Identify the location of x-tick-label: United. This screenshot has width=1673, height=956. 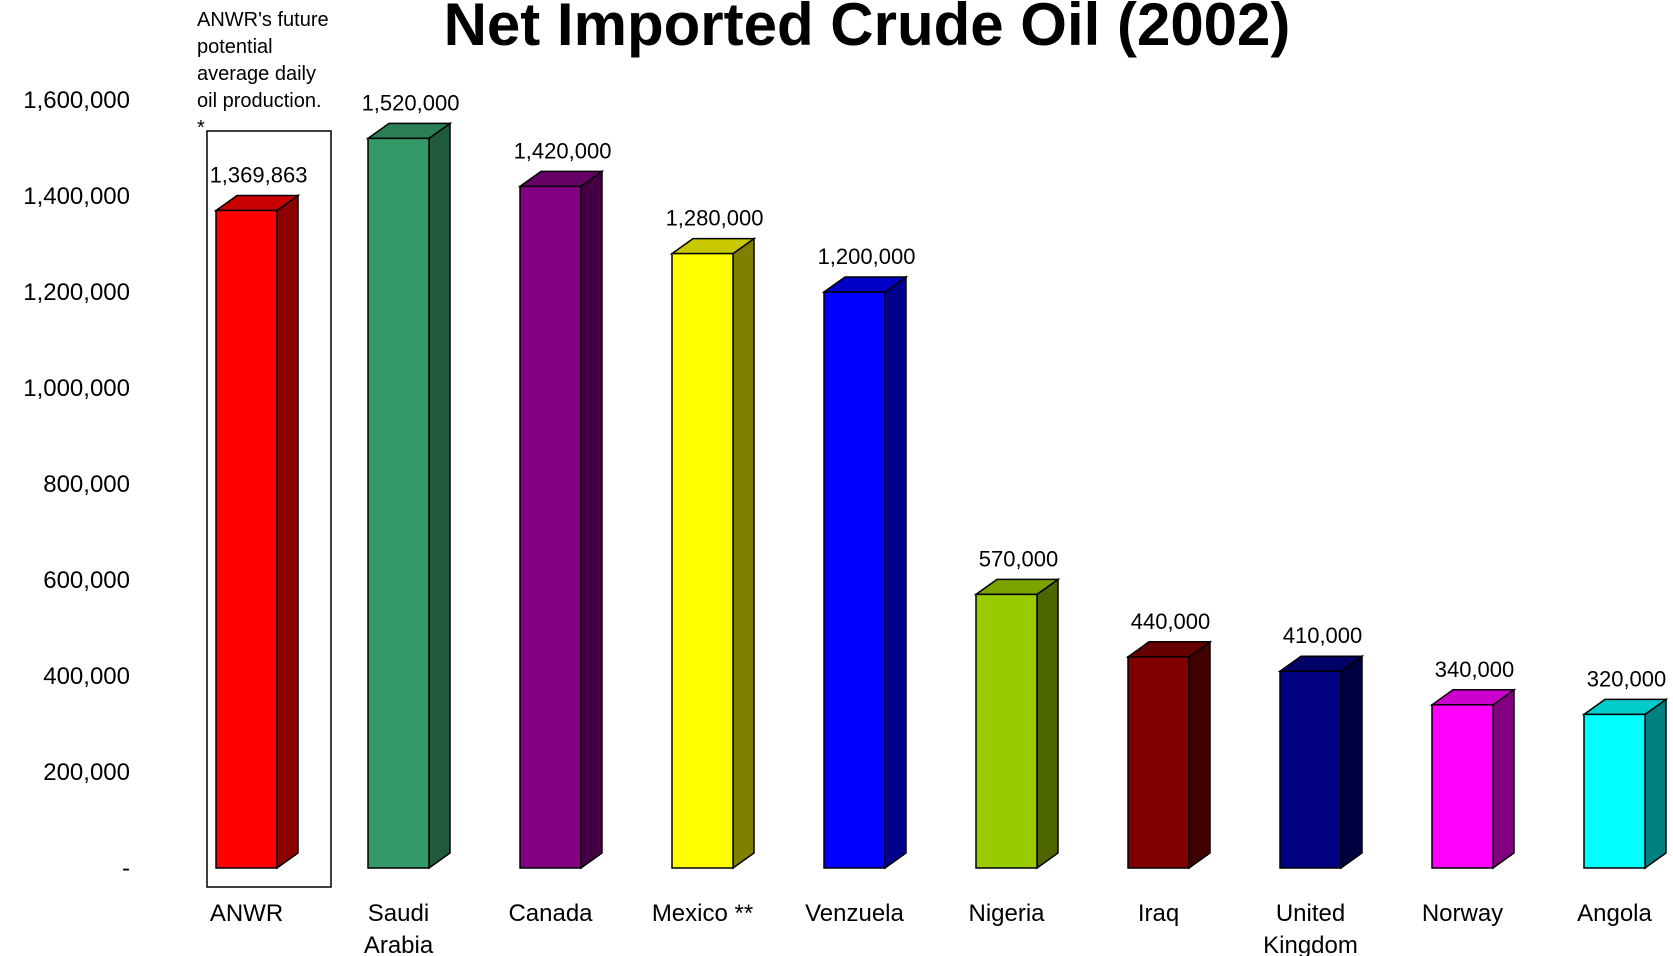
(1310, 913).